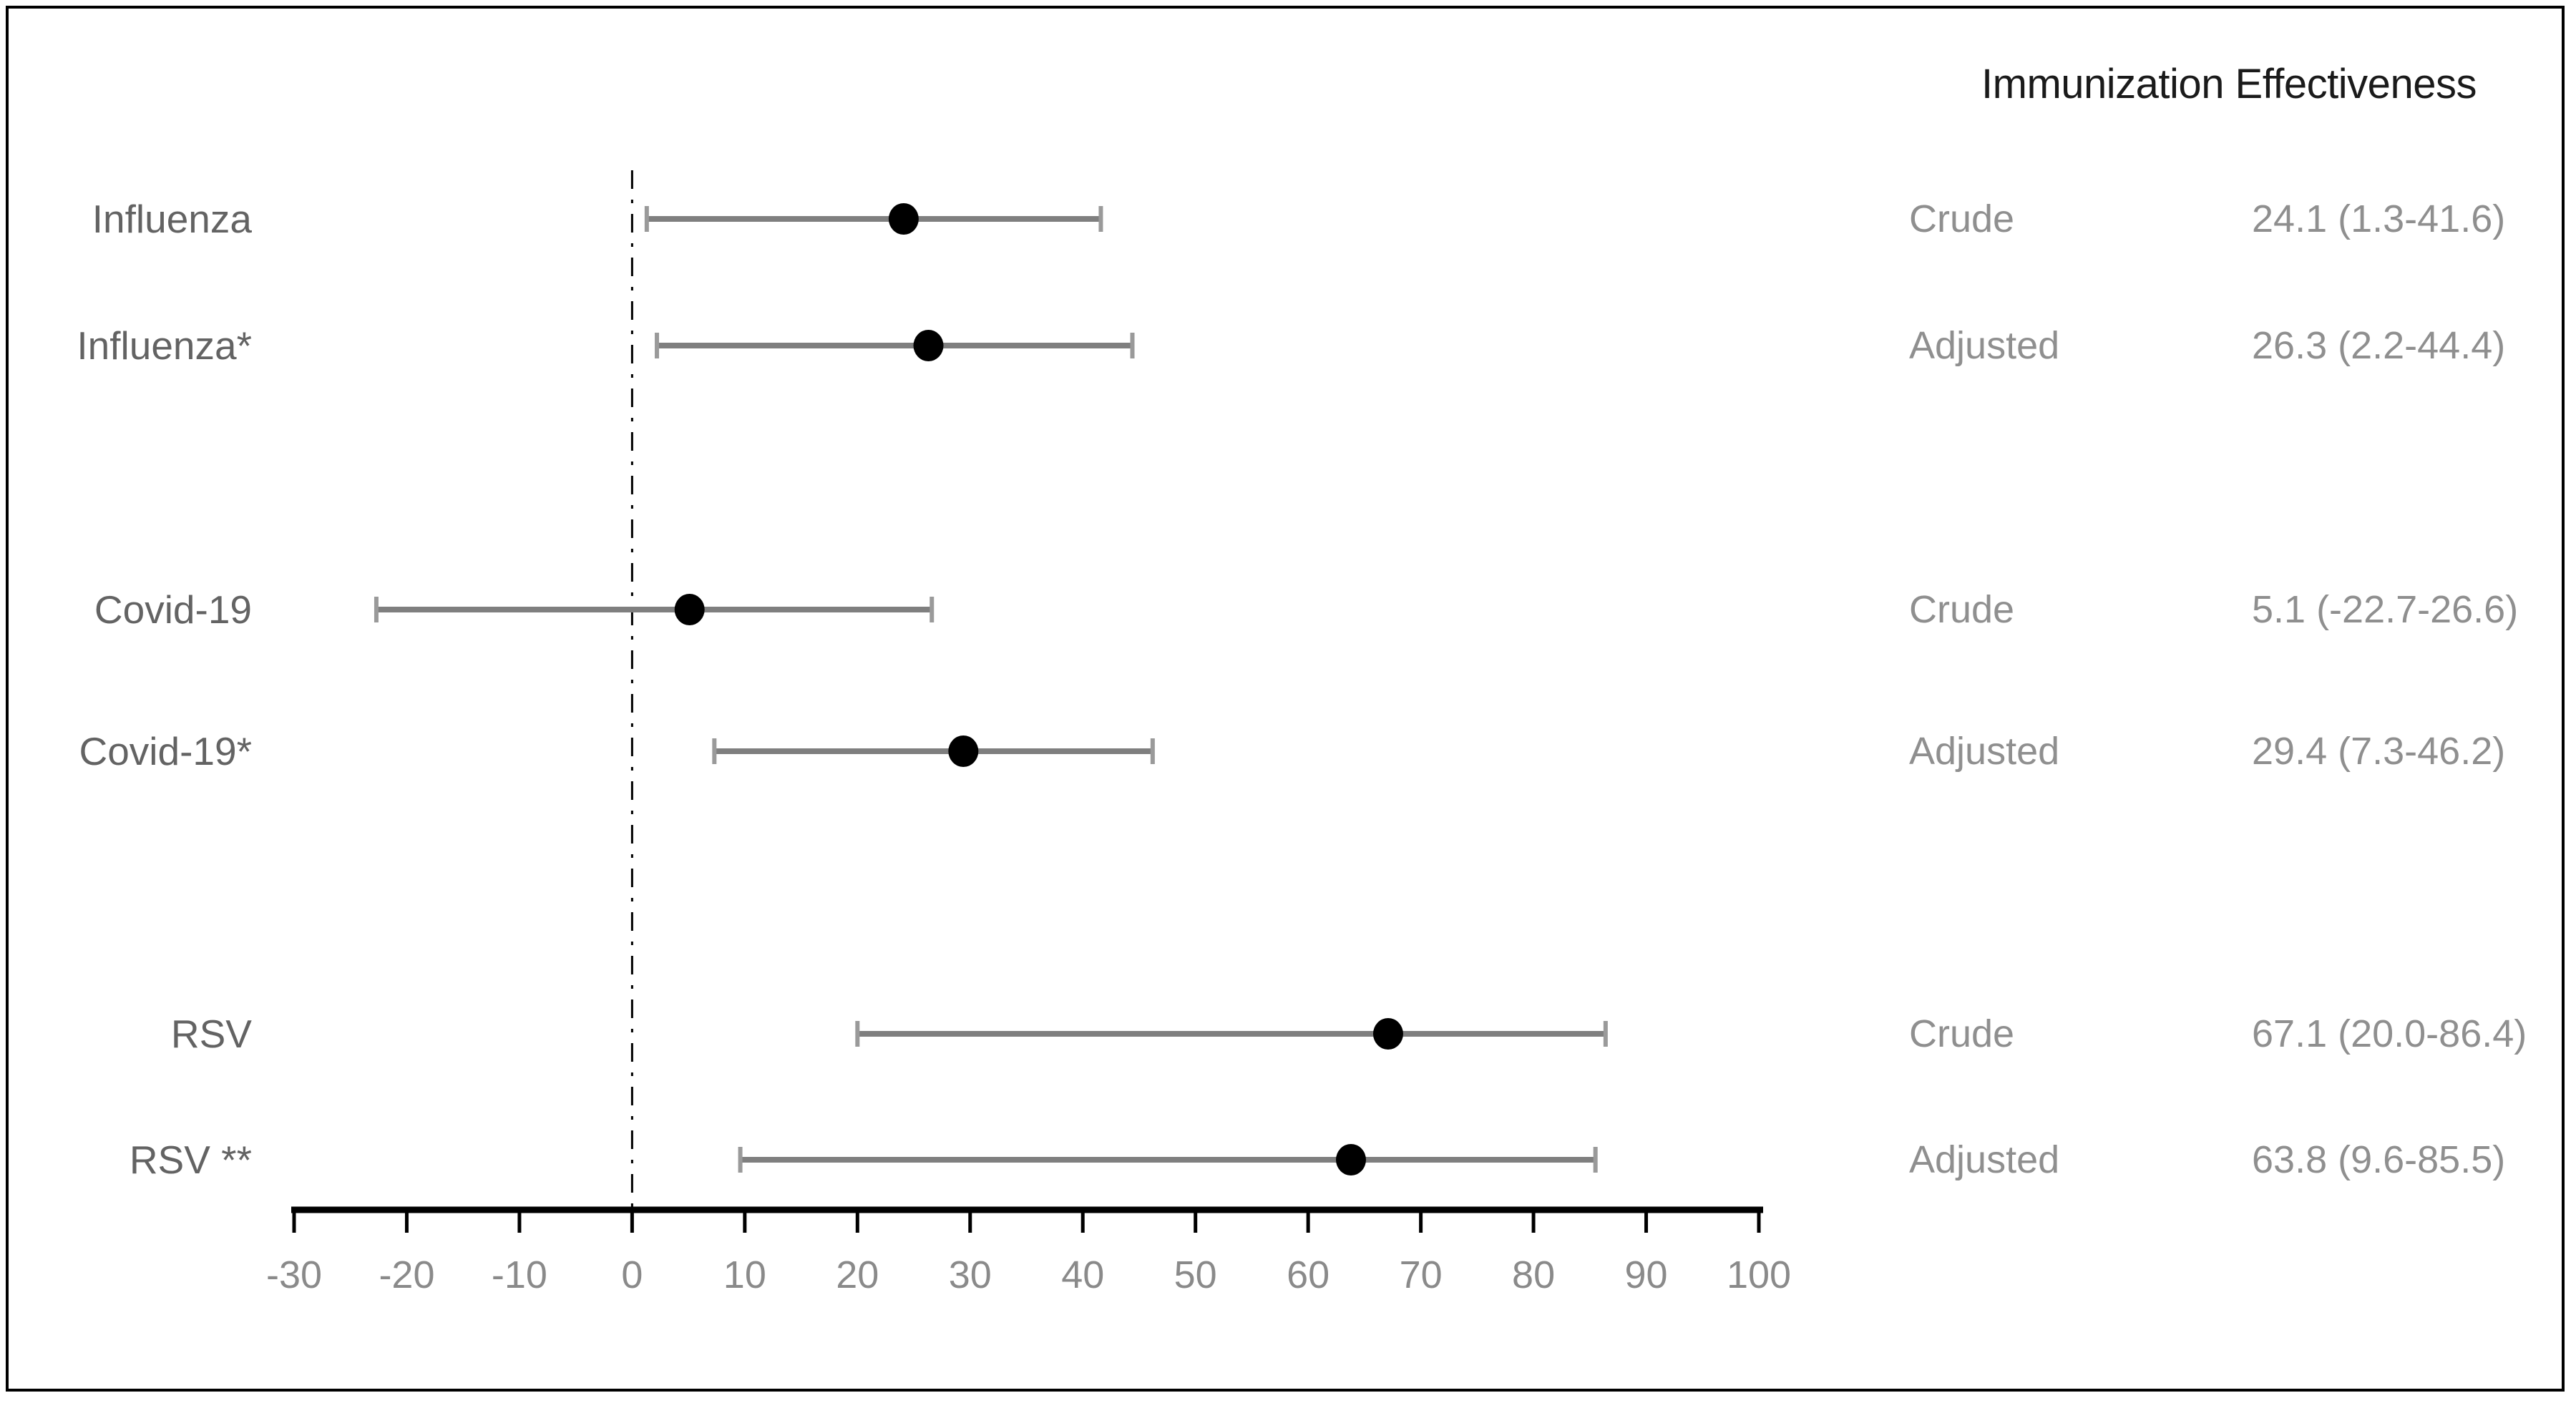  Describe the element at coordinates (164, 345) in the screenshot. I see `row-label: Influenza*` at that location.